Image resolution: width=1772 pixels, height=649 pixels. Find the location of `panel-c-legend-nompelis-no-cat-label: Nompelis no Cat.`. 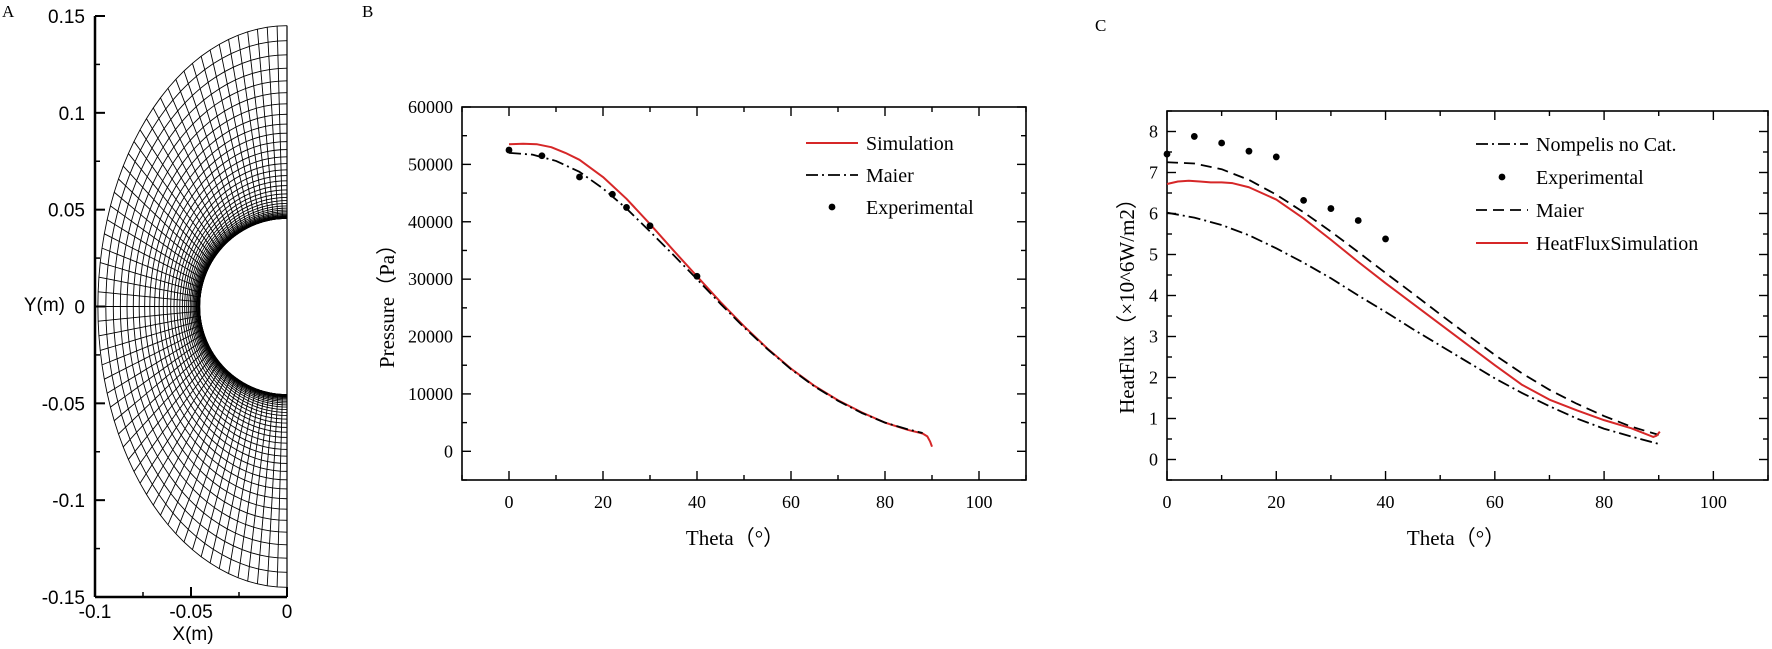

panel-c-legend-nompelis-no-cat-label: Nompelis no Cat. is located at coordinates (1606, 145).